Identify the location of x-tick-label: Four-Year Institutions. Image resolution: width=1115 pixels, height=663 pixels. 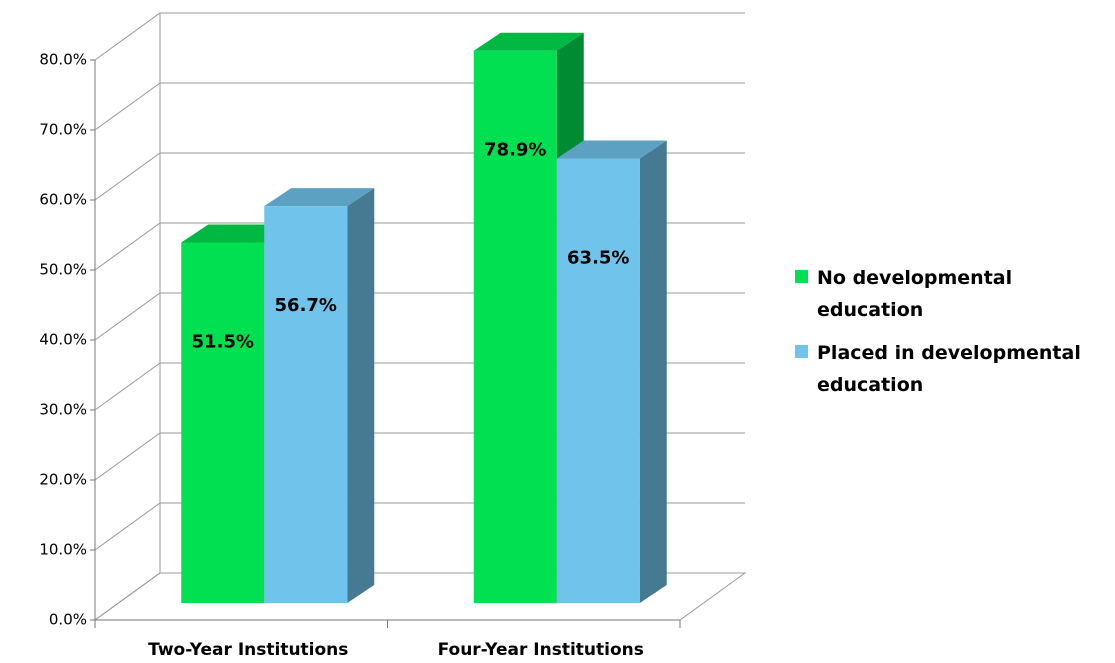
(541, 650).